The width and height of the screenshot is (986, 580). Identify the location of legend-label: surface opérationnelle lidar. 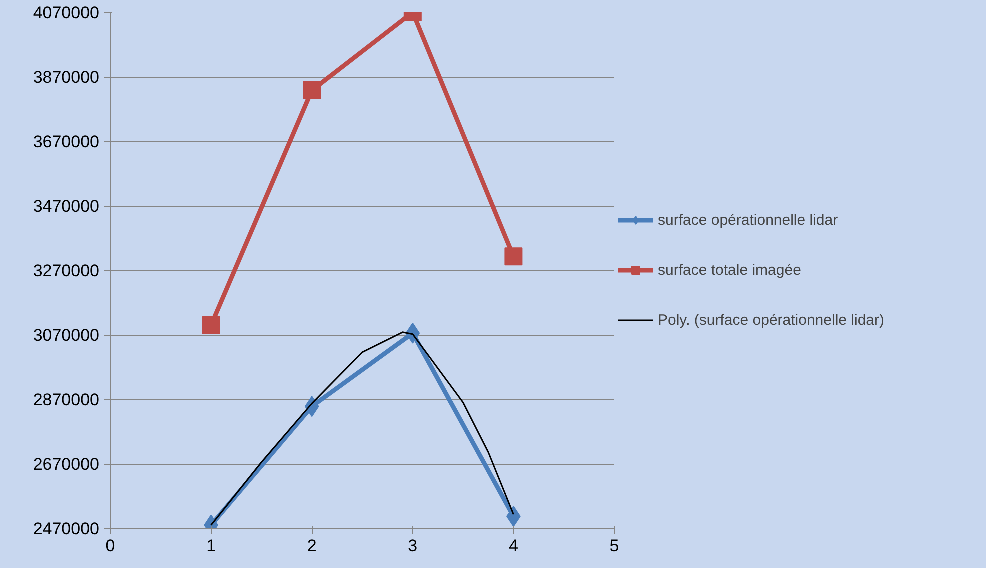
(748, 220).